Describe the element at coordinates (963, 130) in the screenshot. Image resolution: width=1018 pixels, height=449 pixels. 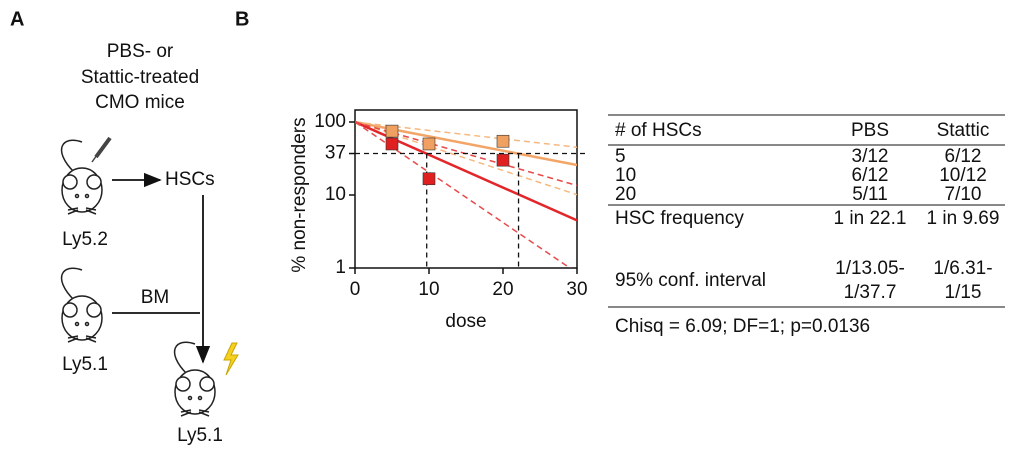
I see `table-header: Stattic` at that location.